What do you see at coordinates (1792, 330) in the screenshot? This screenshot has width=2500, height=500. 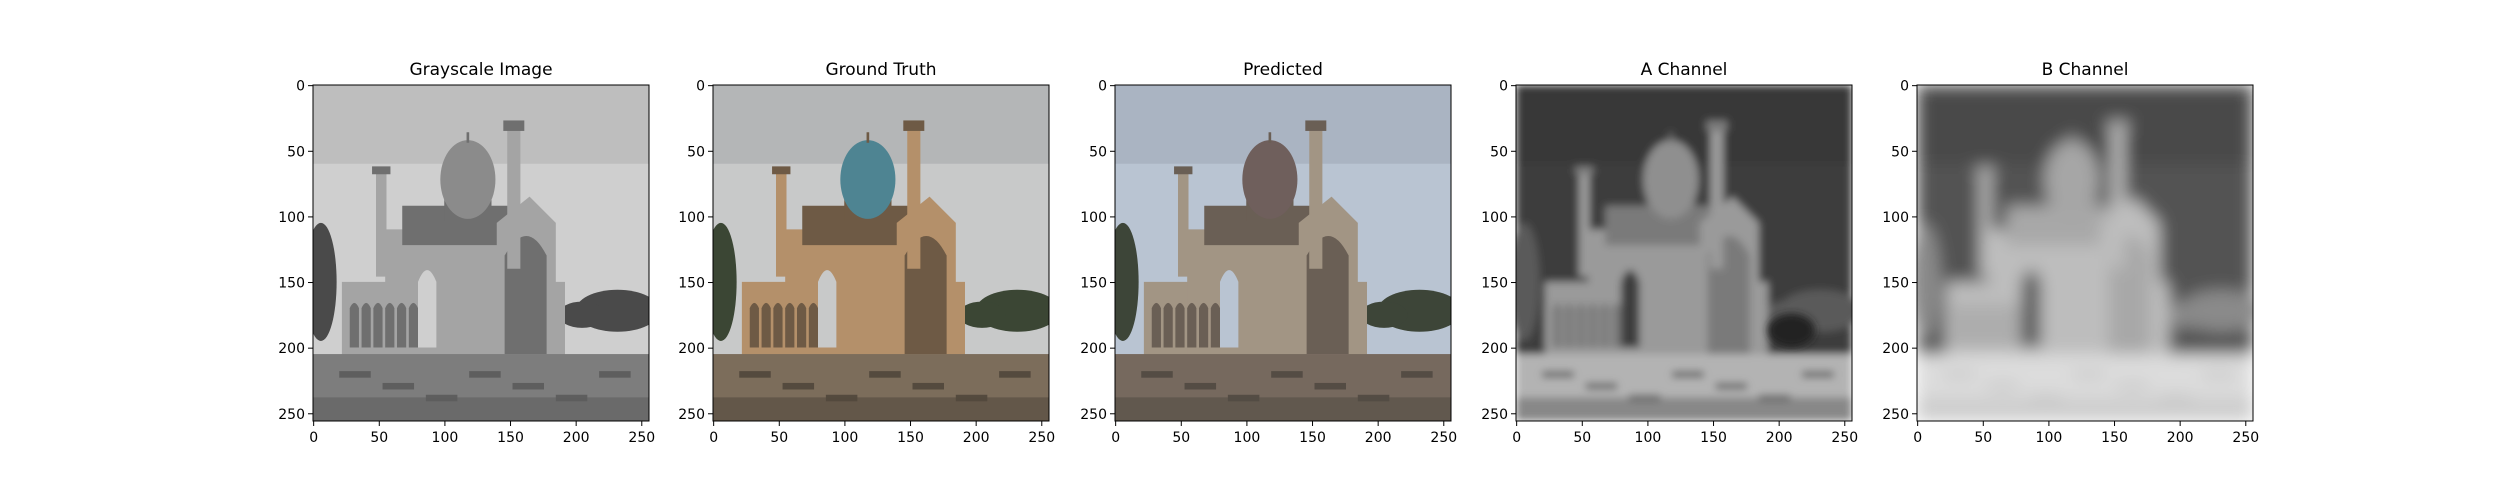 I see `dark-blob` at bounding box center [1792, 330].